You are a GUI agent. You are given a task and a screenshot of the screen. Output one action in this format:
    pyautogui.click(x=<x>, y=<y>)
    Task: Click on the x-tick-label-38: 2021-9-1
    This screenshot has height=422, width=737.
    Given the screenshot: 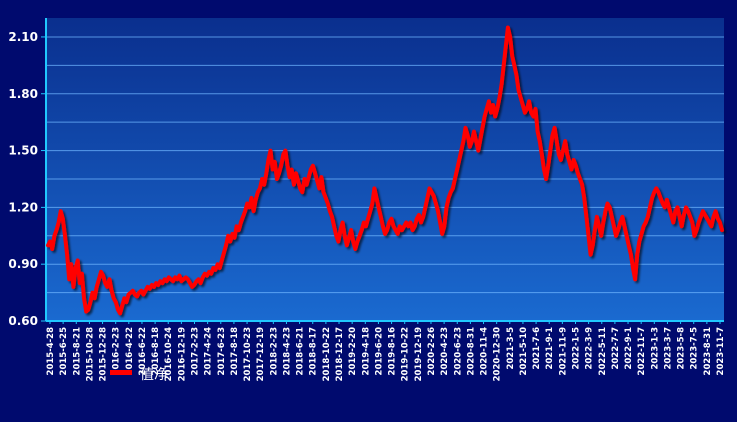 What is the action you would take?
    pyautogui.click(x=550, y=348)
    